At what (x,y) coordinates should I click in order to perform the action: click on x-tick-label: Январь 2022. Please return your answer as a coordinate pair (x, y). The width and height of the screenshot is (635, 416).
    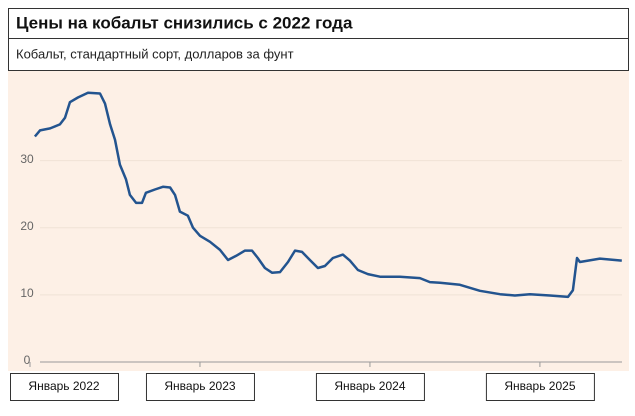
    Looking at the image, I should click on (63, 386).